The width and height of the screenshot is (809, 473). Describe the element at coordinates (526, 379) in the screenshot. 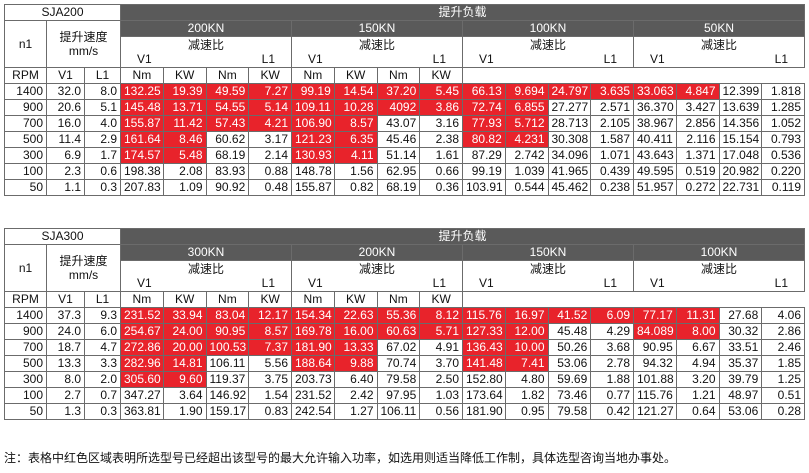

I see `power-value: 4.80` at that location.